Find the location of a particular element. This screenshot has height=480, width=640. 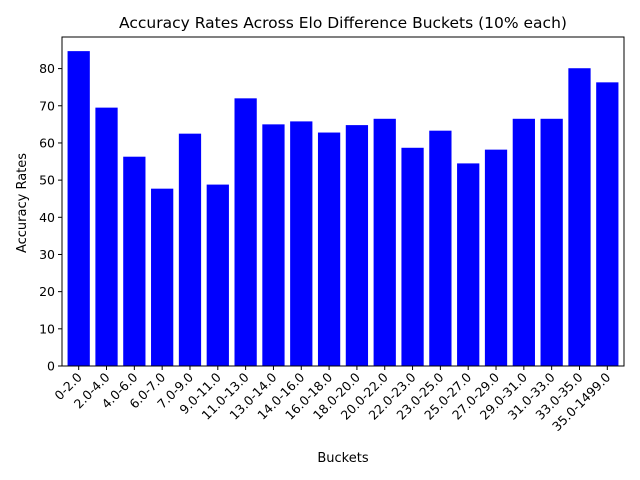

bar-7.0-9.0 is located at coordinates (190, 249).